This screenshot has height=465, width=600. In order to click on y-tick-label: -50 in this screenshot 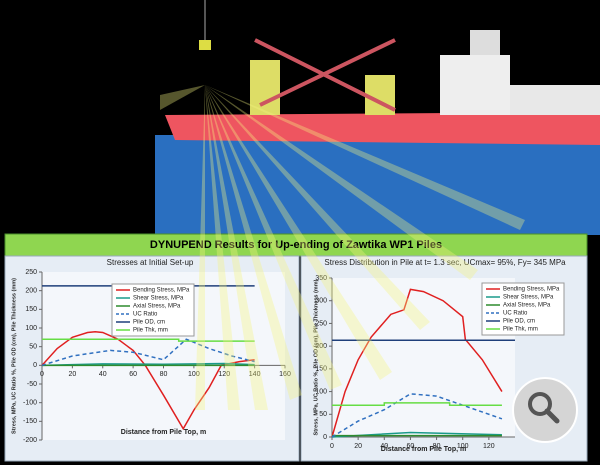, I will do `click(32, 384)`.